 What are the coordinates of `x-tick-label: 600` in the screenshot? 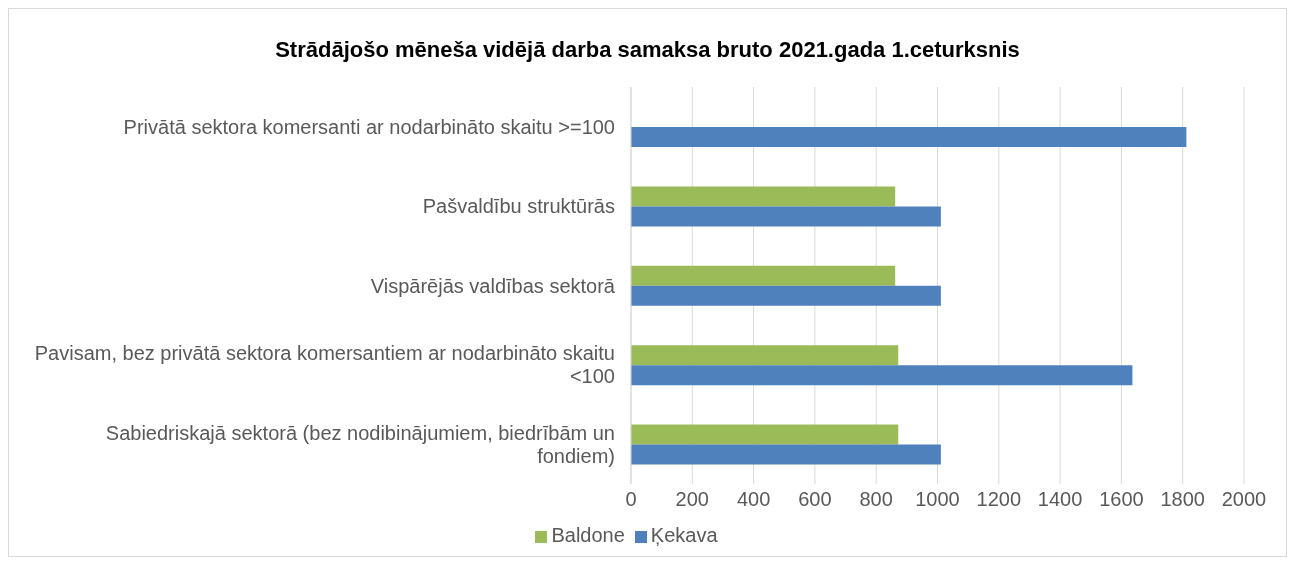 It's located at (815, 499).